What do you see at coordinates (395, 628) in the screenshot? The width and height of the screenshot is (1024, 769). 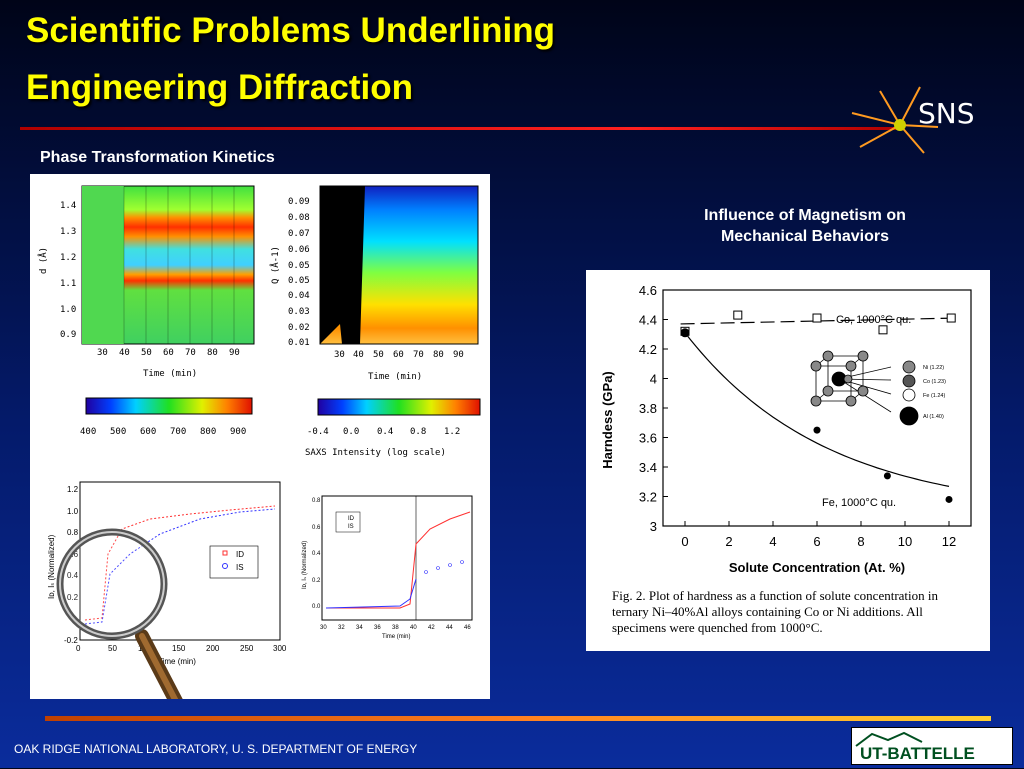 I see `kr-xtick-4: 38` at bounding box center [395, 628].